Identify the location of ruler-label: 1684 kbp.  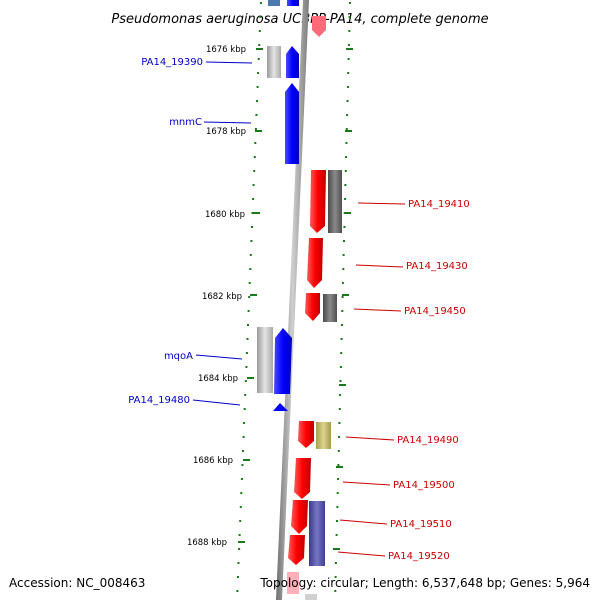
(218, 379).